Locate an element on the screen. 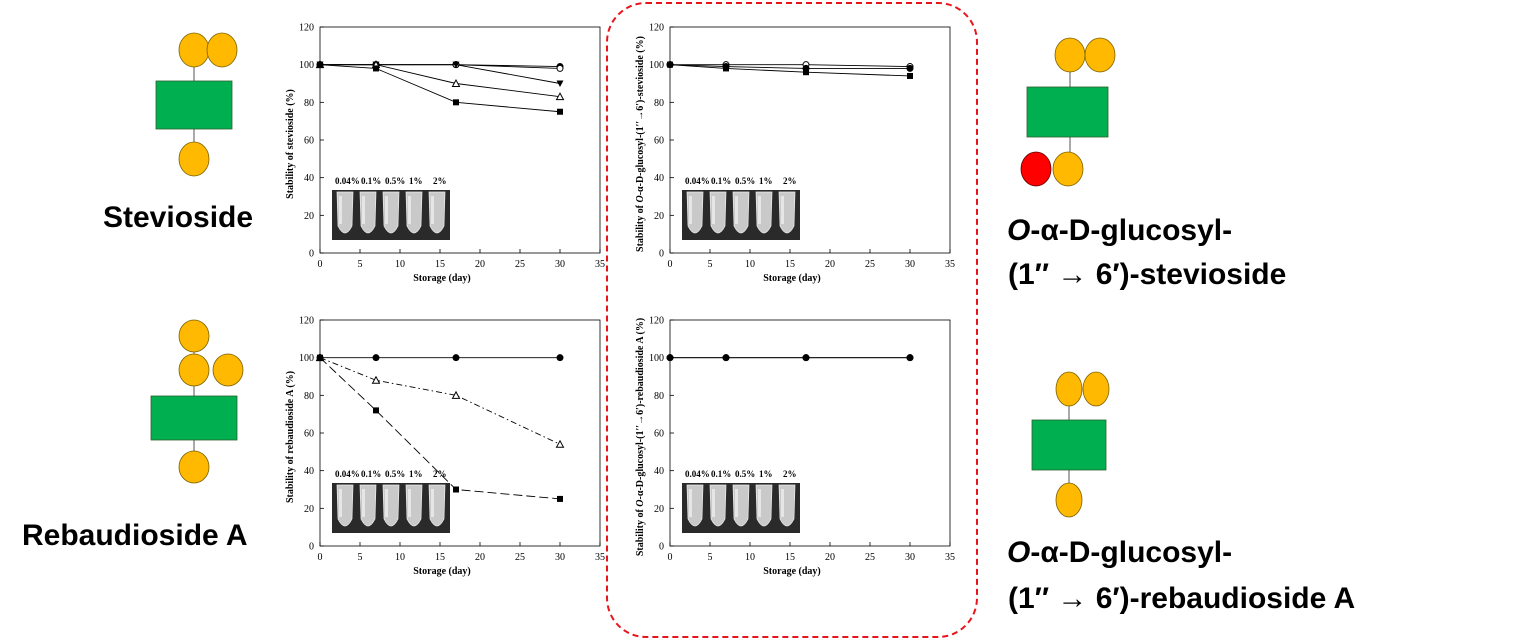  glucosyl-stevioside-label-line1: O-α-D-glucosyl- is located at coordinates (1120, 230).